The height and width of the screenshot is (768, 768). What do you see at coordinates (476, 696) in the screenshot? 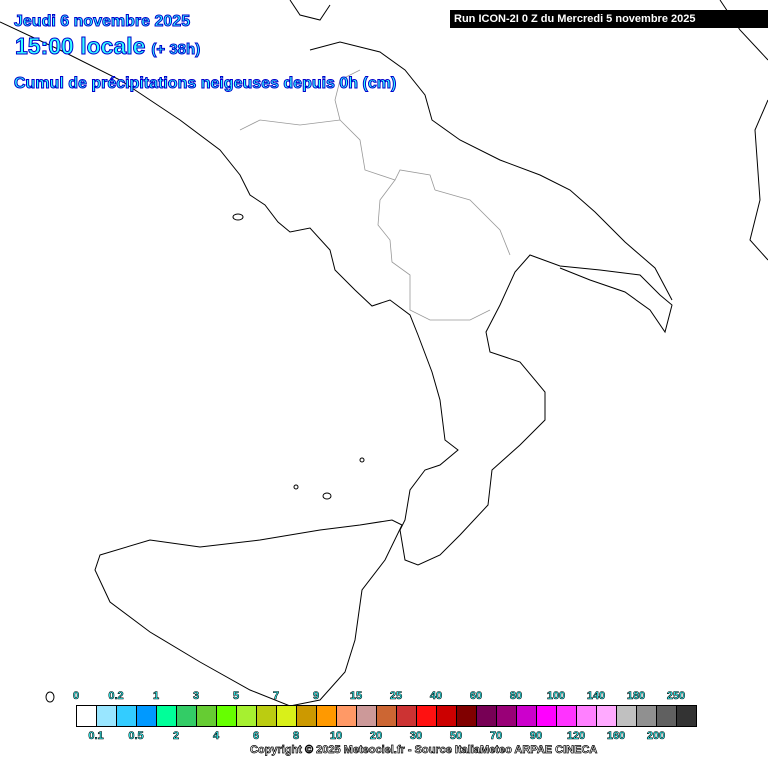
I see `legend-top-label: 60` at bounding box center [476, 696].